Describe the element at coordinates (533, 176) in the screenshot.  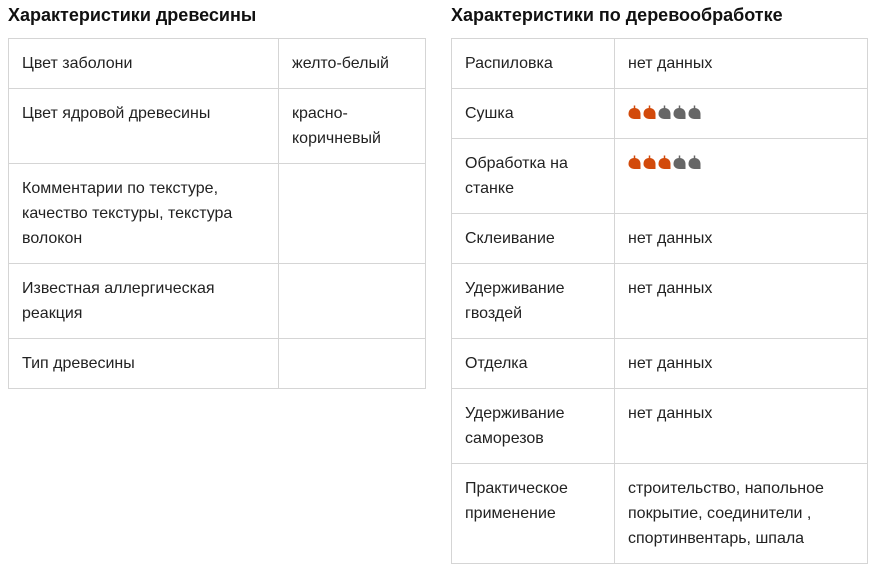
I see `row-label: Обработка на станке` at that location.